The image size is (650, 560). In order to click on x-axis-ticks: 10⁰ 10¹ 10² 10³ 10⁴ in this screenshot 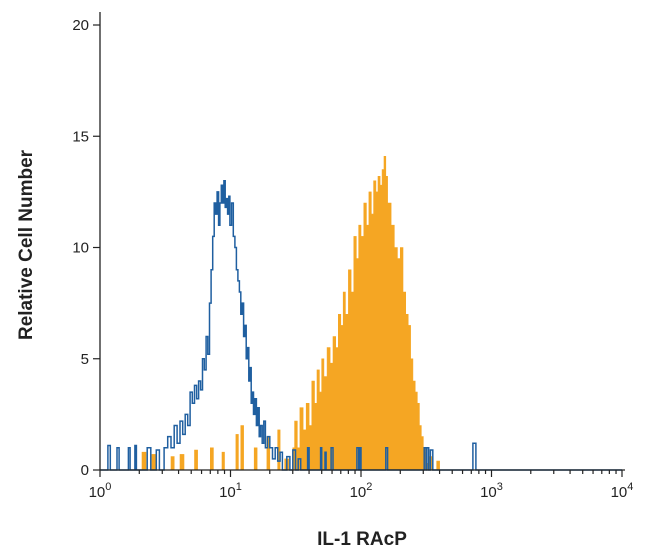, I will do `click(361, 485)`.